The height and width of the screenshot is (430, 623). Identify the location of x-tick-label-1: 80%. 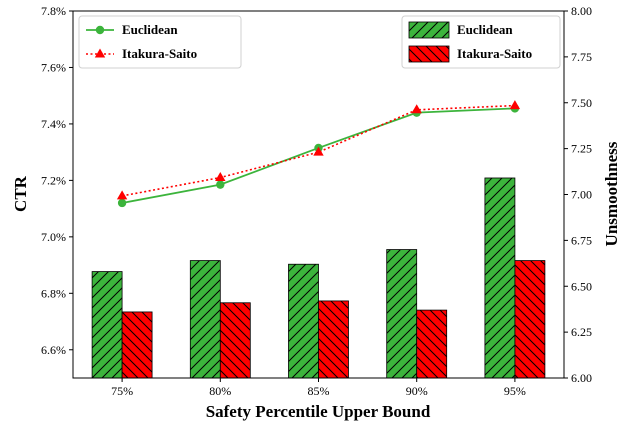
(220, 391).